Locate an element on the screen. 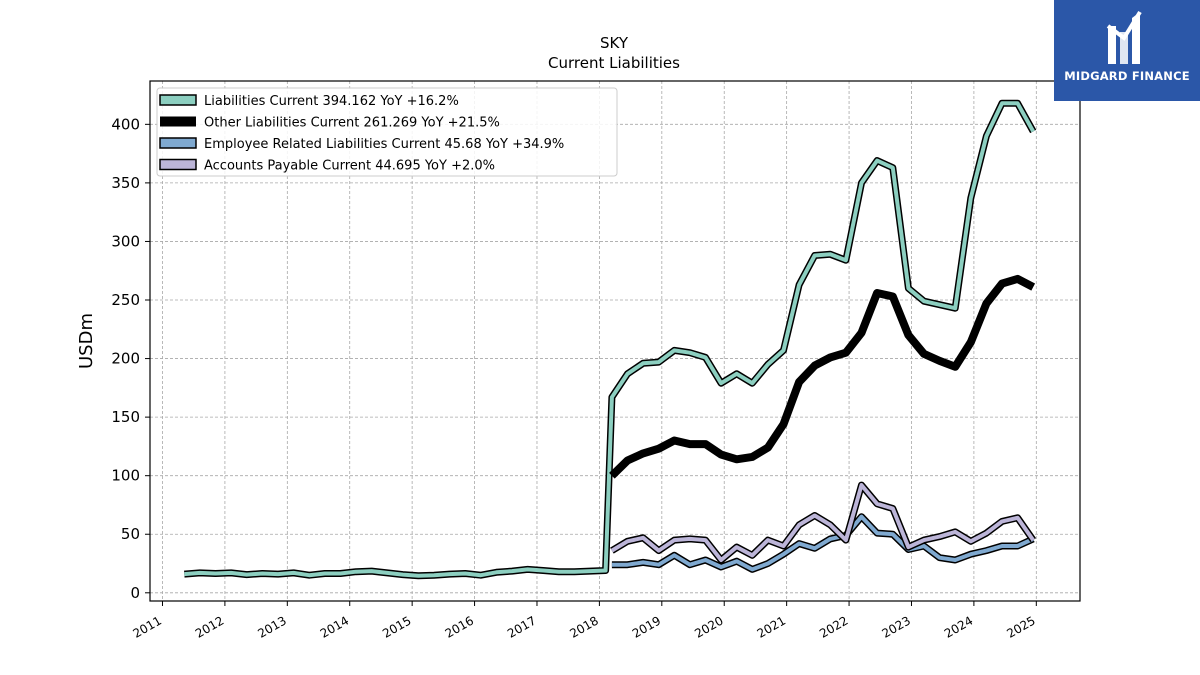 This screenshot has width=1200, height=675. y-axis: 0 50 100 150 200 250 300 350 400 is located at coordinates (130, 358).